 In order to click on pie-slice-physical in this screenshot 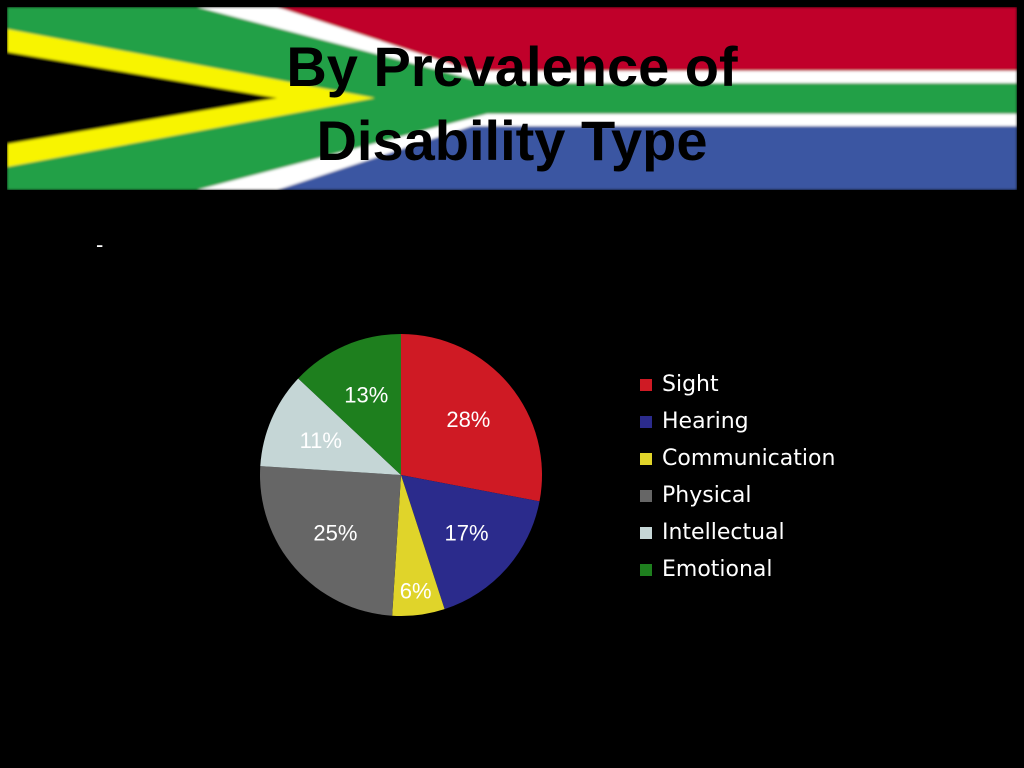, I will do `click(330, 541)`.